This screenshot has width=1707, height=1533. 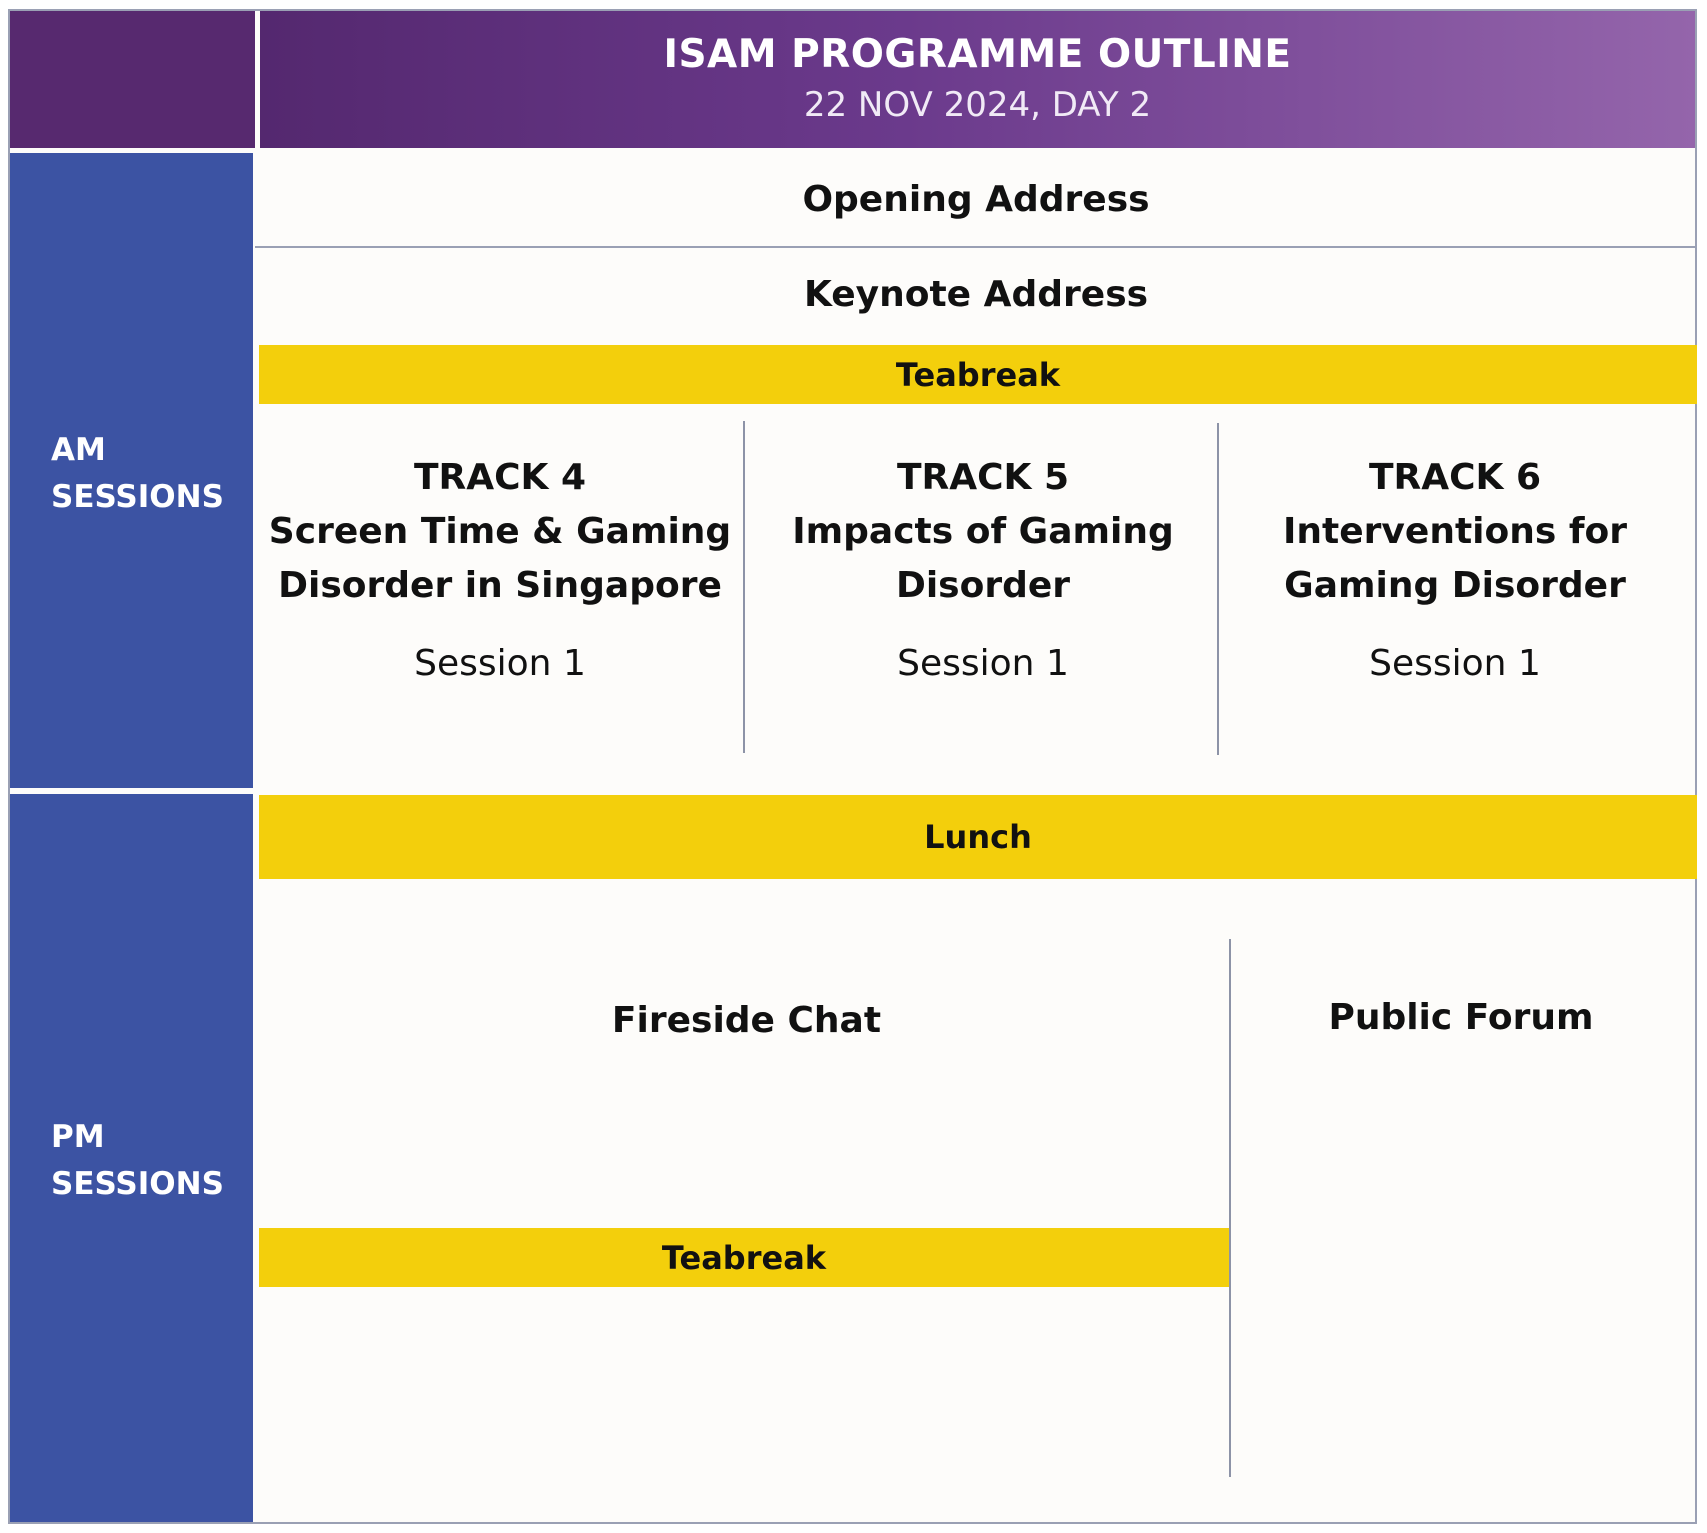 I want to click on pm-sessions-label: SESSIONS, so click(x=137, y=1184).